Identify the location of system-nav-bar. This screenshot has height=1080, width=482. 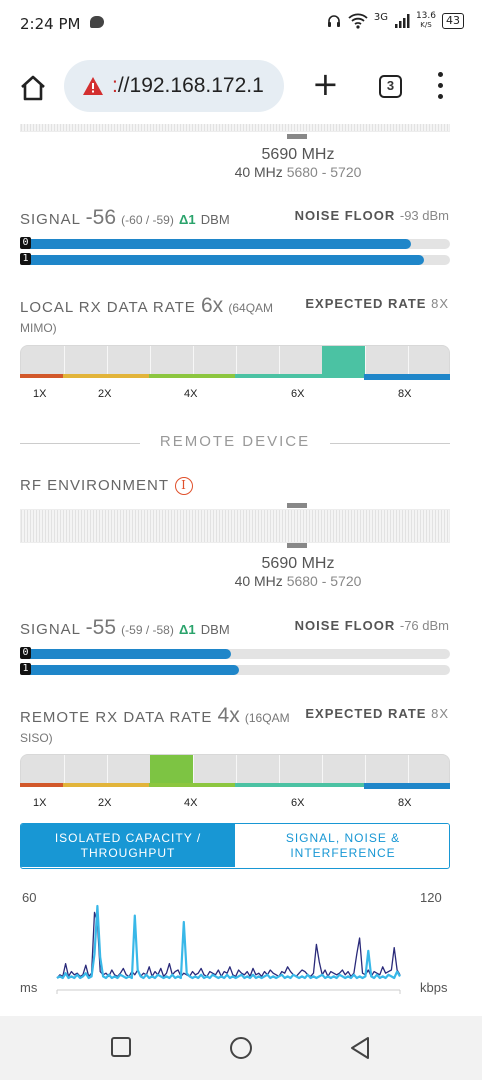
(241, 1048).